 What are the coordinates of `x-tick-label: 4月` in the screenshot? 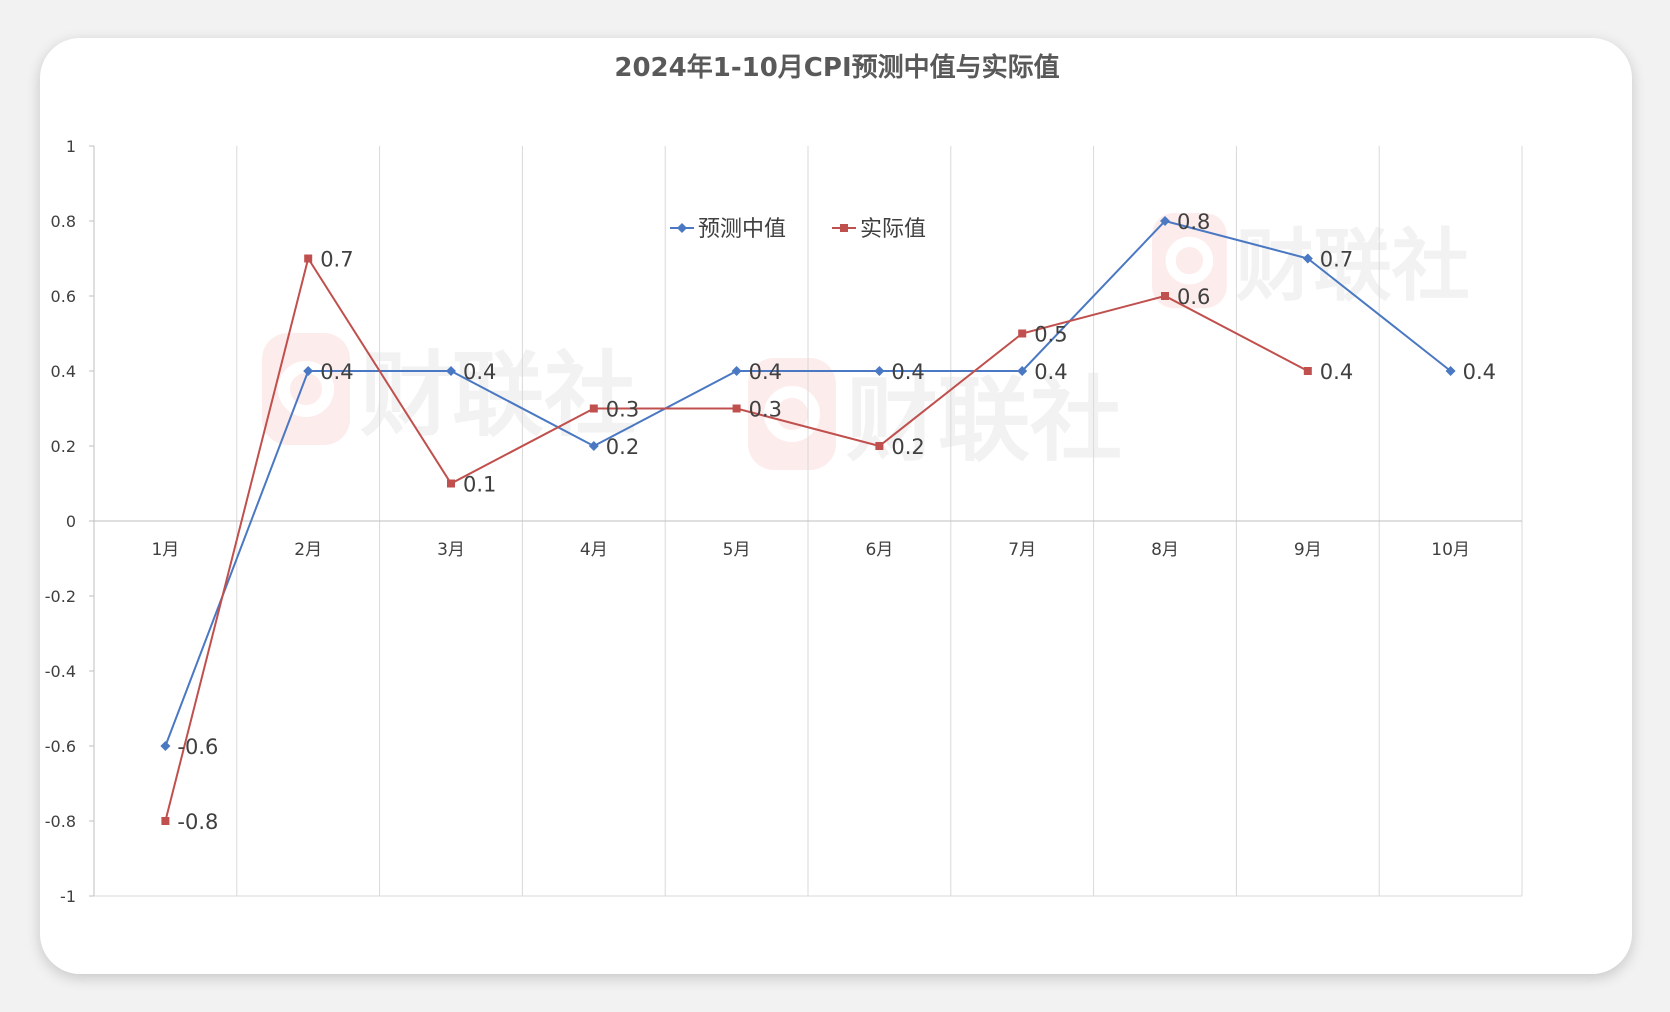 It's located at (594, 550).